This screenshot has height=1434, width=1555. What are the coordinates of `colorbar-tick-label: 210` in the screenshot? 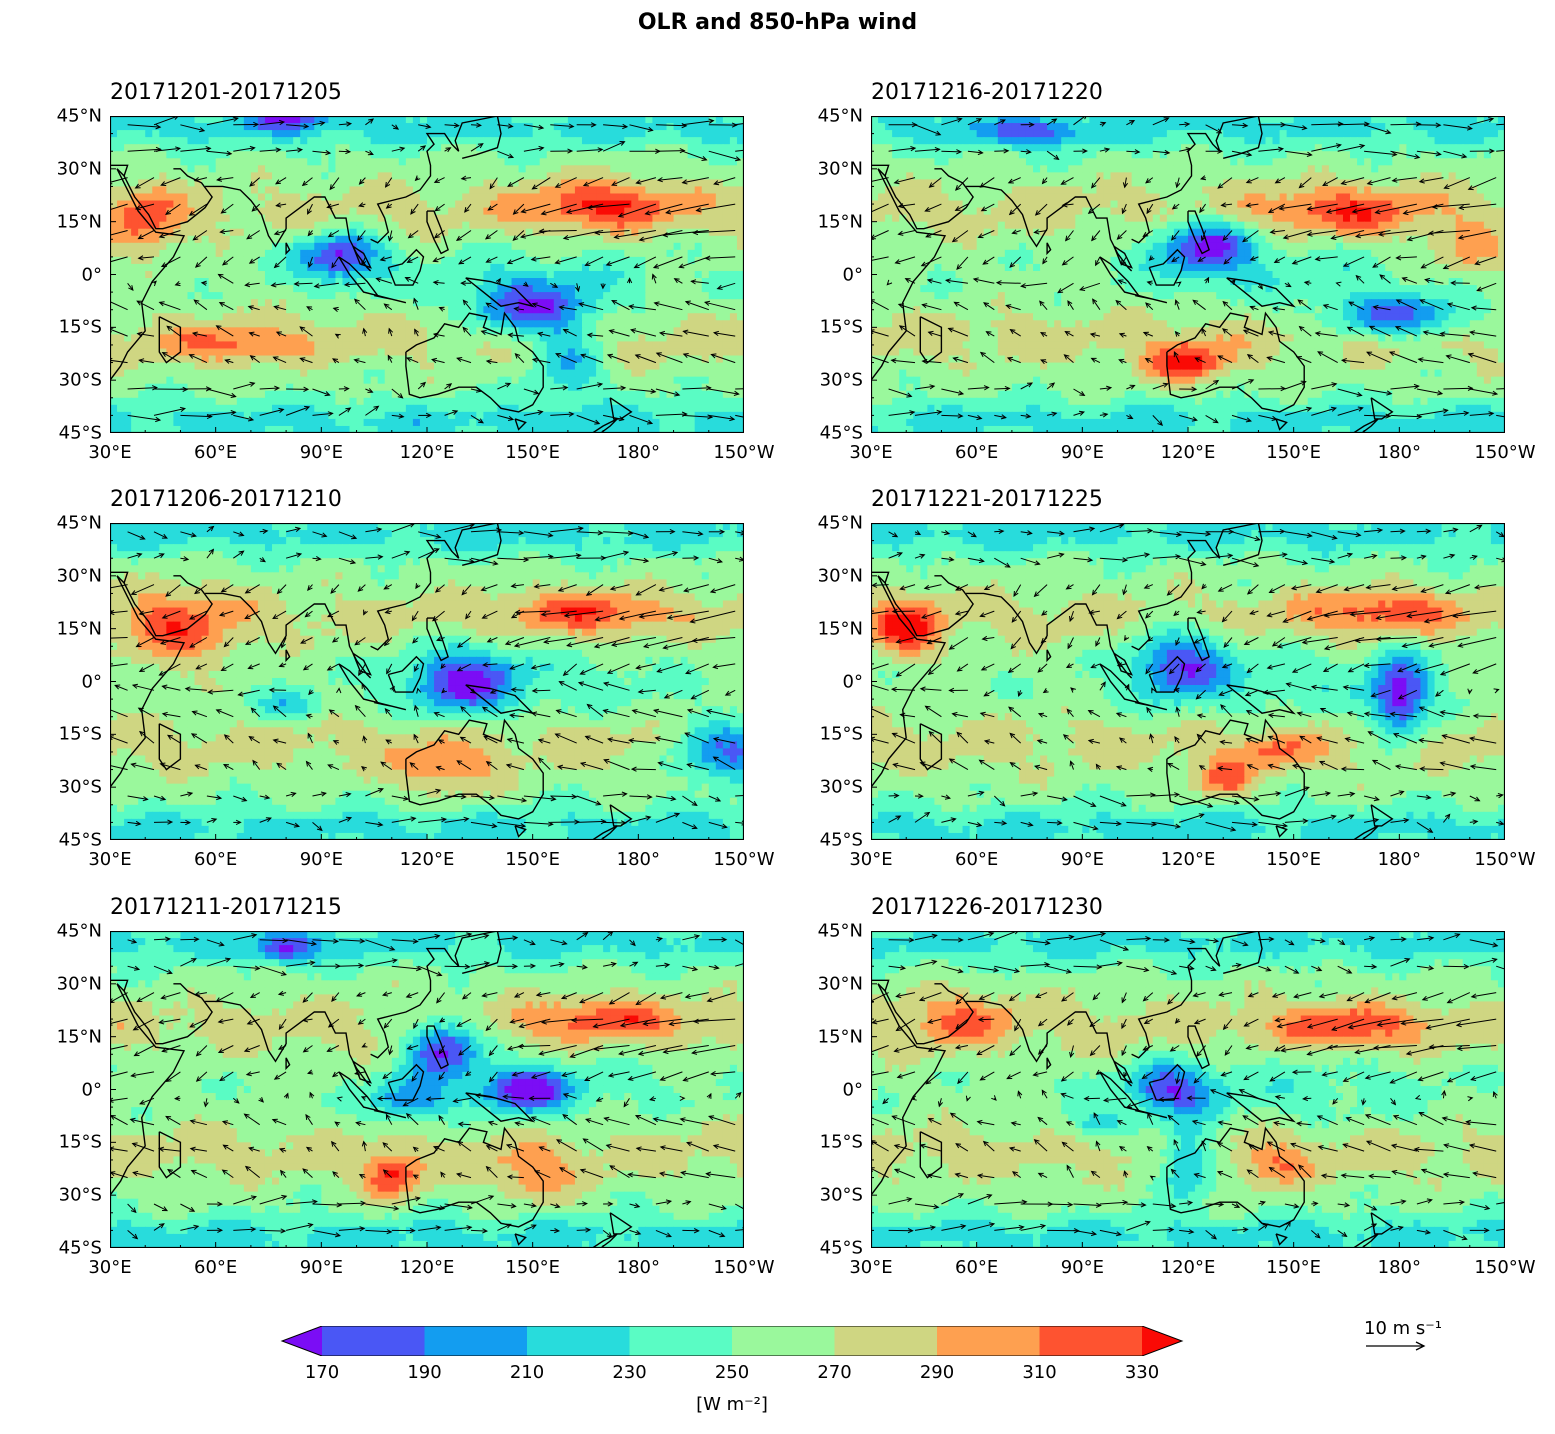 It's located at (527, 1372).